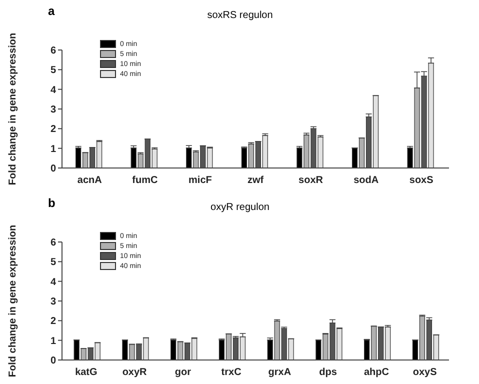 This screenshot has width=479, height=384. What do you see at coordinates (425, 372) in the screenshot?
I see `x-tick-label: oxyS` at bounding box center [425, 372].